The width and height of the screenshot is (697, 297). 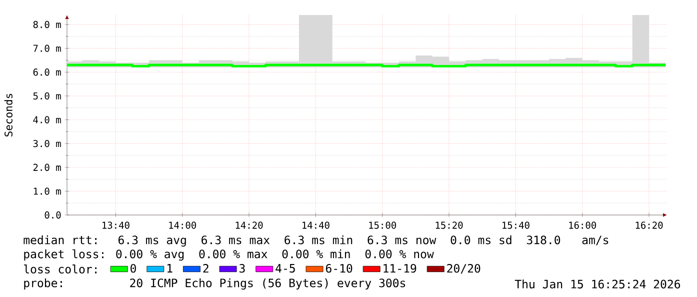 What do you see at coordinates (449, 225) in the screenshot?
I see `x-tick-label: 15:20` at bounding box center [449, 225].